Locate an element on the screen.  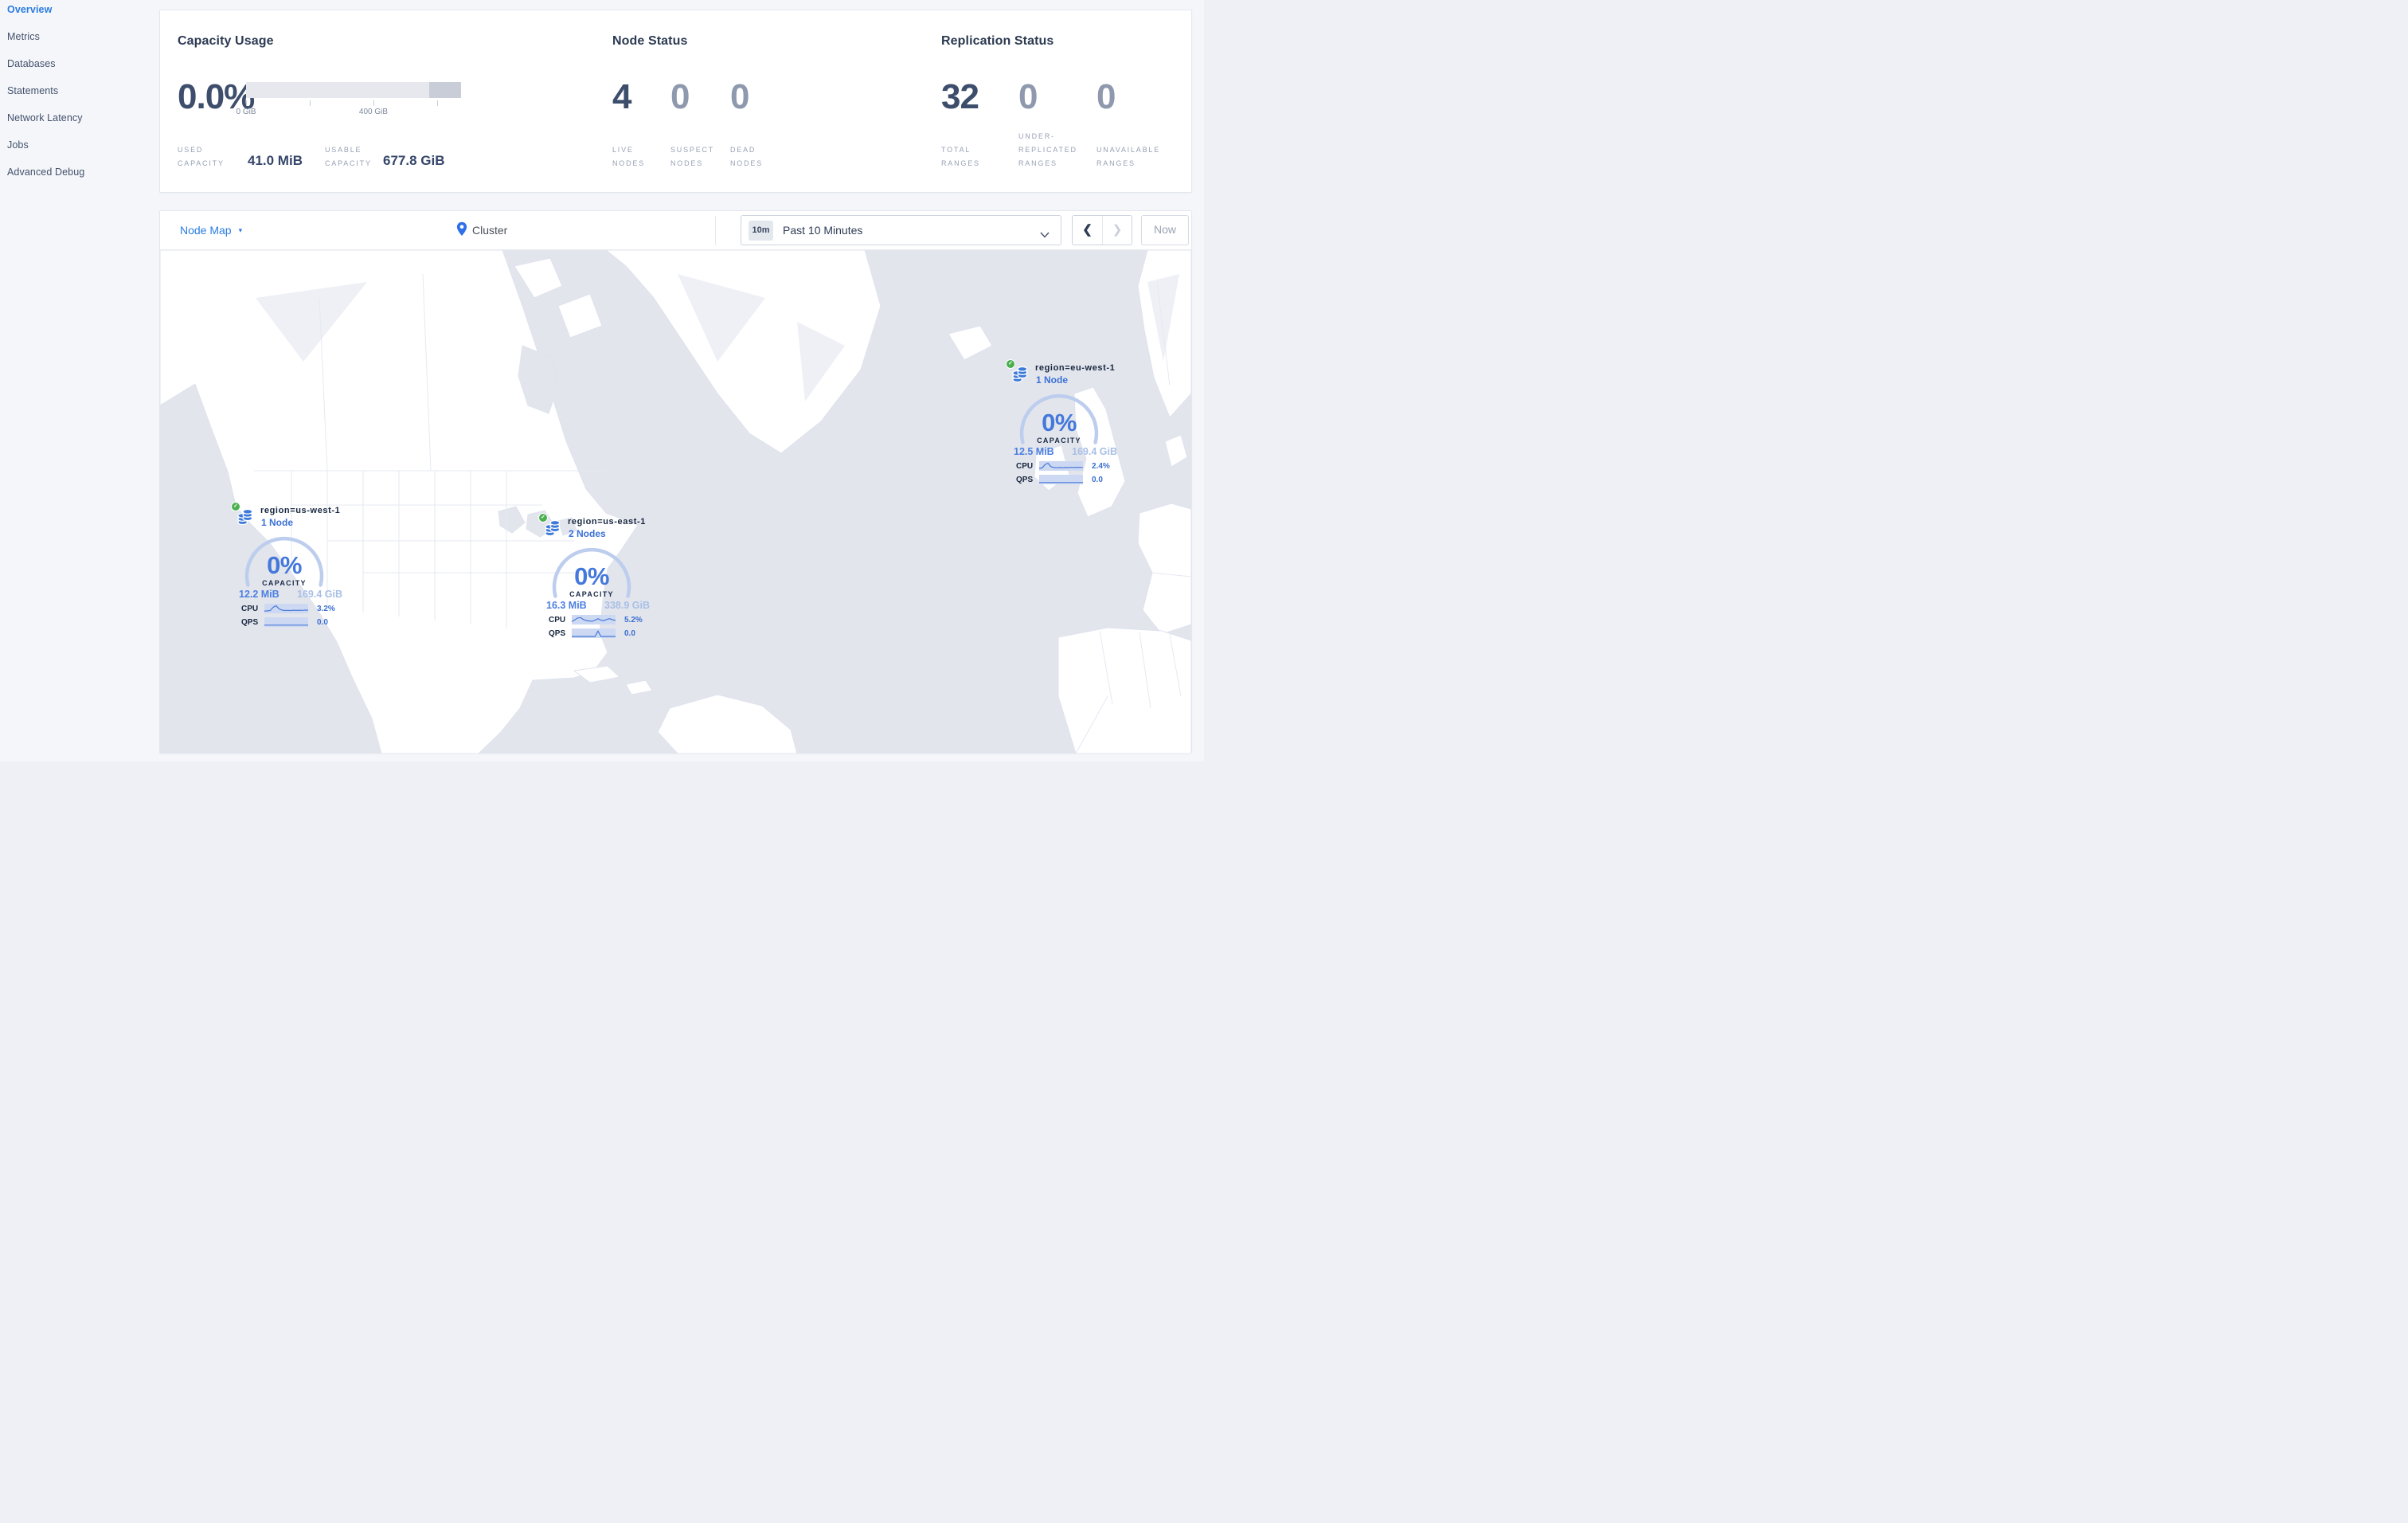
capacity-tick-label-0: 0 GiB is located at coordinates (246, 112).